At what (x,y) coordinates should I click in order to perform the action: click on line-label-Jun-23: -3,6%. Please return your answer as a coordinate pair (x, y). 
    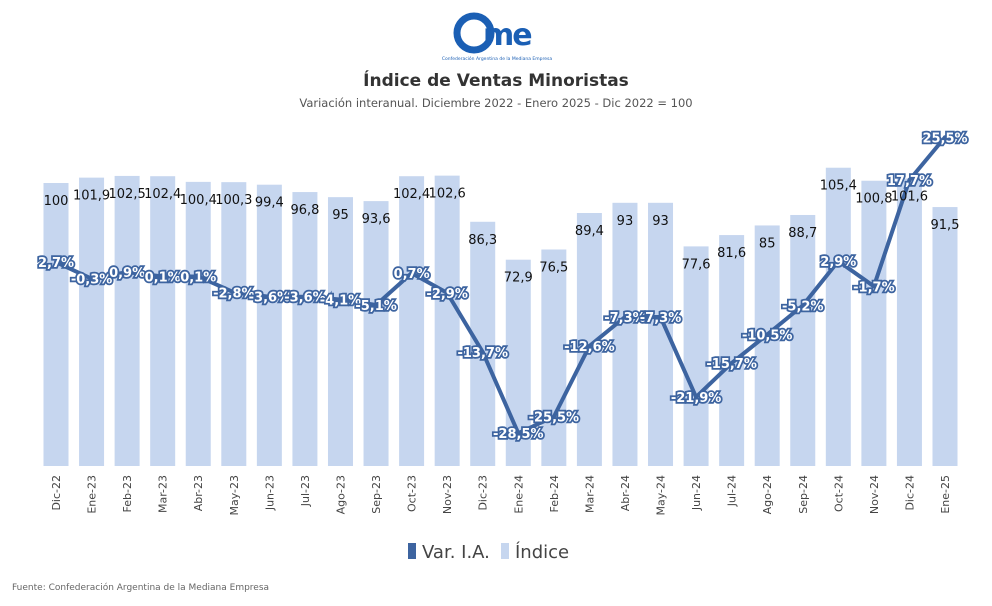
    Looking at the image, I should click on (269, 298).